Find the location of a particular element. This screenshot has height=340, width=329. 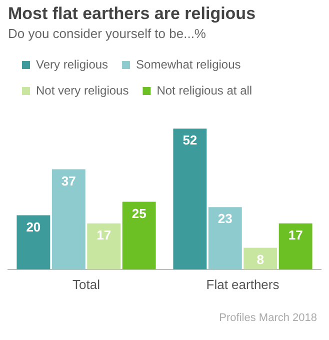

data-label: 20 is located at coordinates (33, 226).